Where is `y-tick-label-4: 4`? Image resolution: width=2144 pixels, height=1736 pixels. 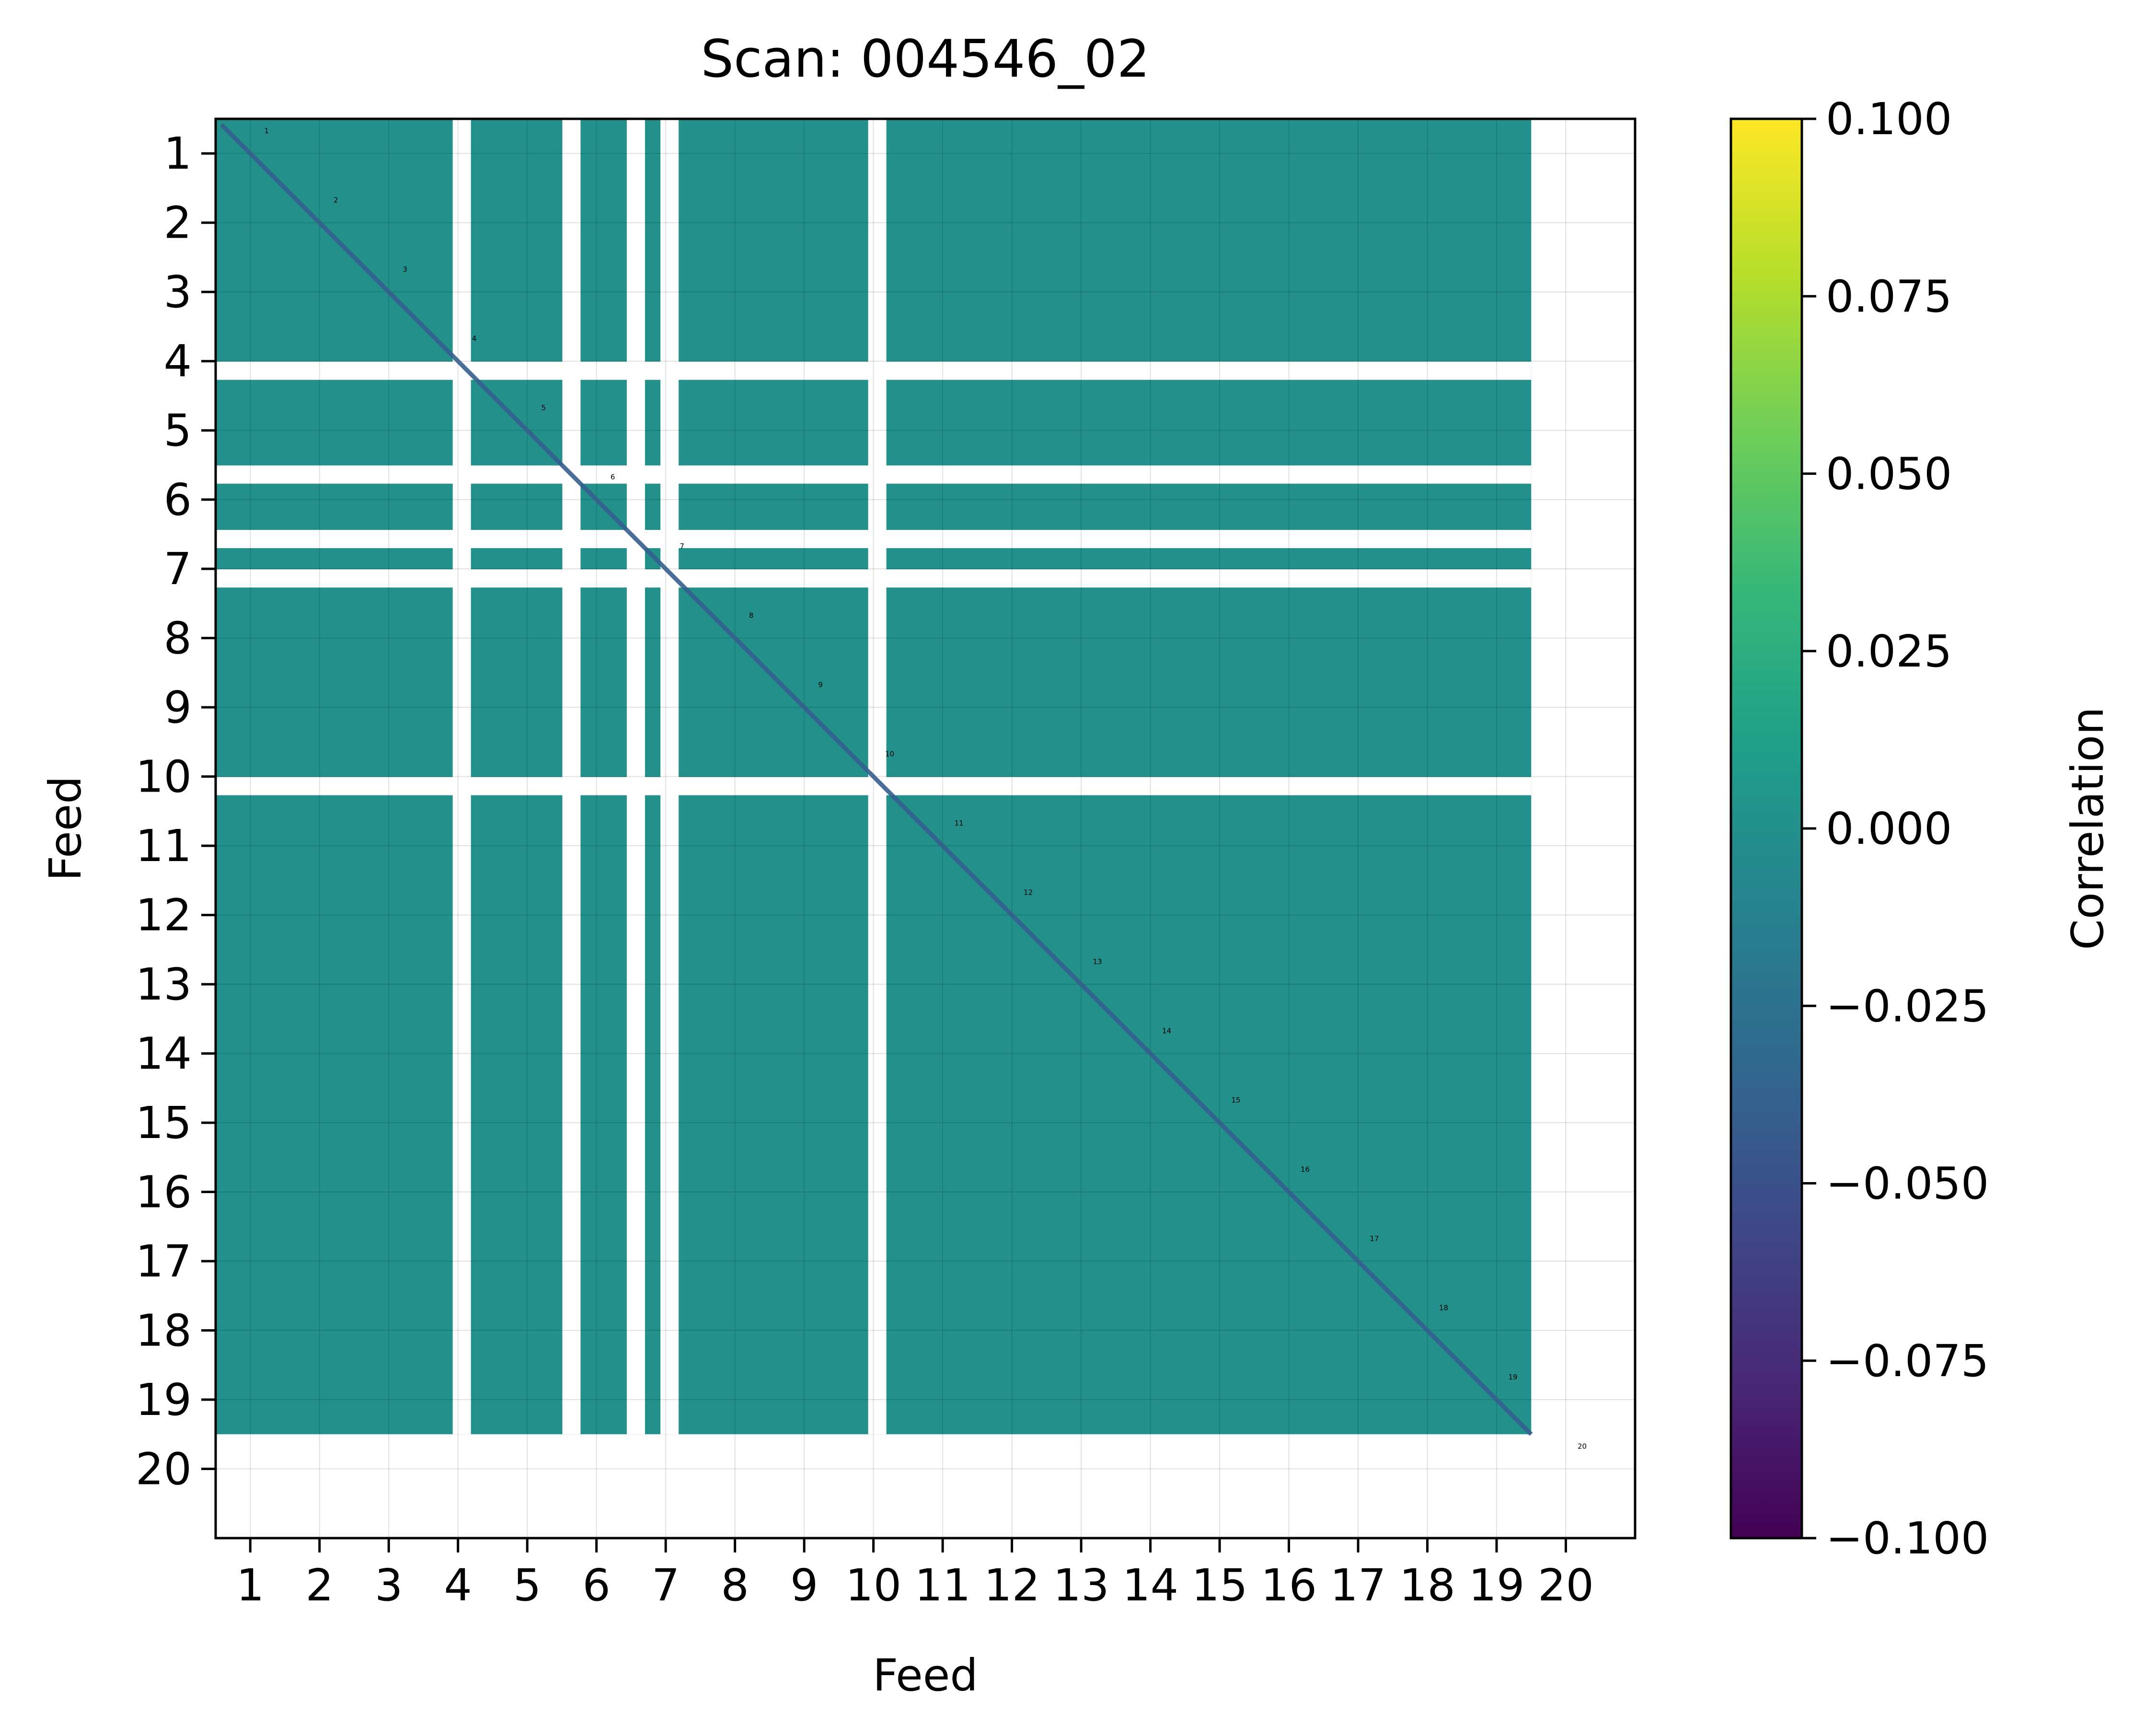 y-tick-label-4: 4 is located at coordinates (177, 362).